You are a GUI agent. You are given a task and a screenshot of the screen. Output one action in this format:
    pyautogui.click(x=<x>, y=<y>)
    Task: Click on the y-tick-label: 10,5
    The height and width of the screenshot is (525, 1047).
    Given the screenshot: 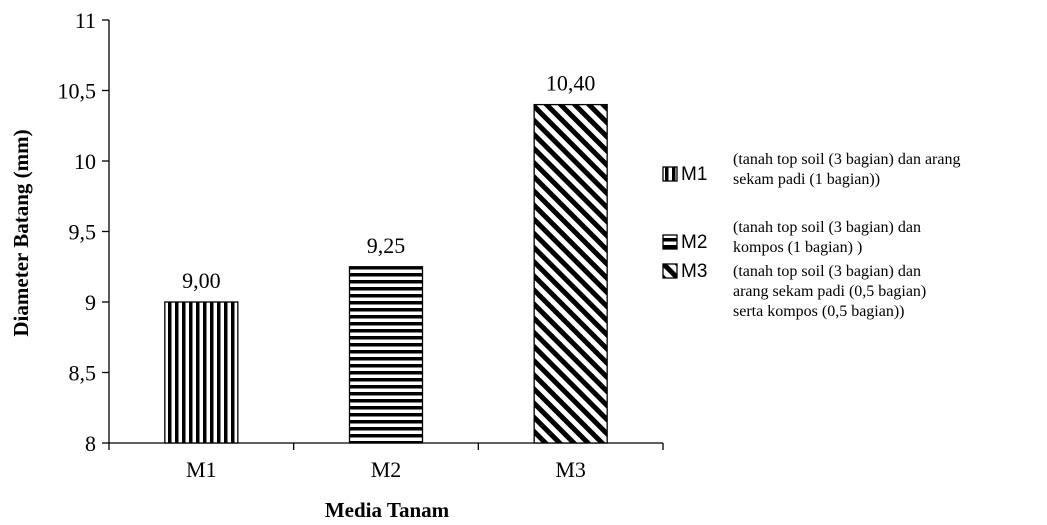 What is the action you would take?
    pyautogui.click(x=77, y=91)
    